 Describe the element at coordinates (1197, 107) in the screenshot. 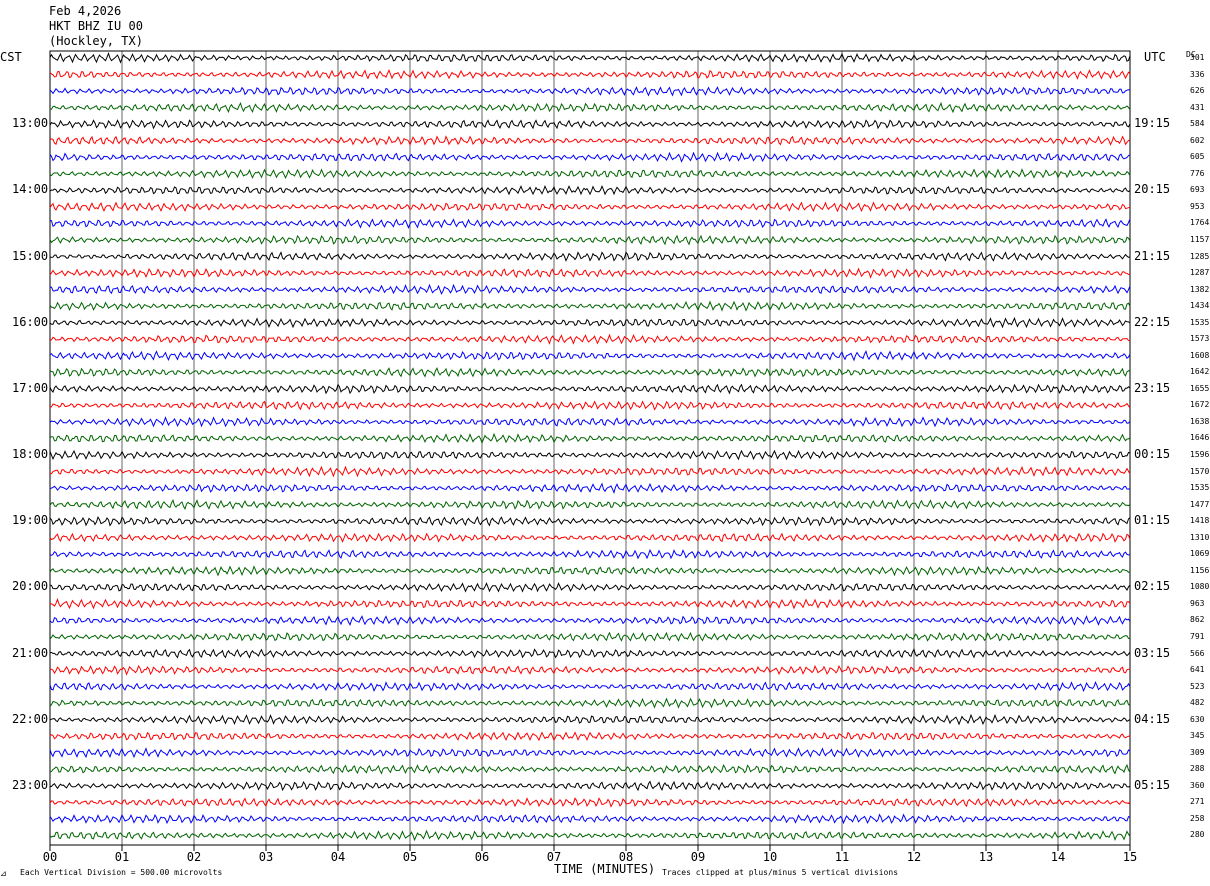

I see `dc-offset-value: 431` at that location.